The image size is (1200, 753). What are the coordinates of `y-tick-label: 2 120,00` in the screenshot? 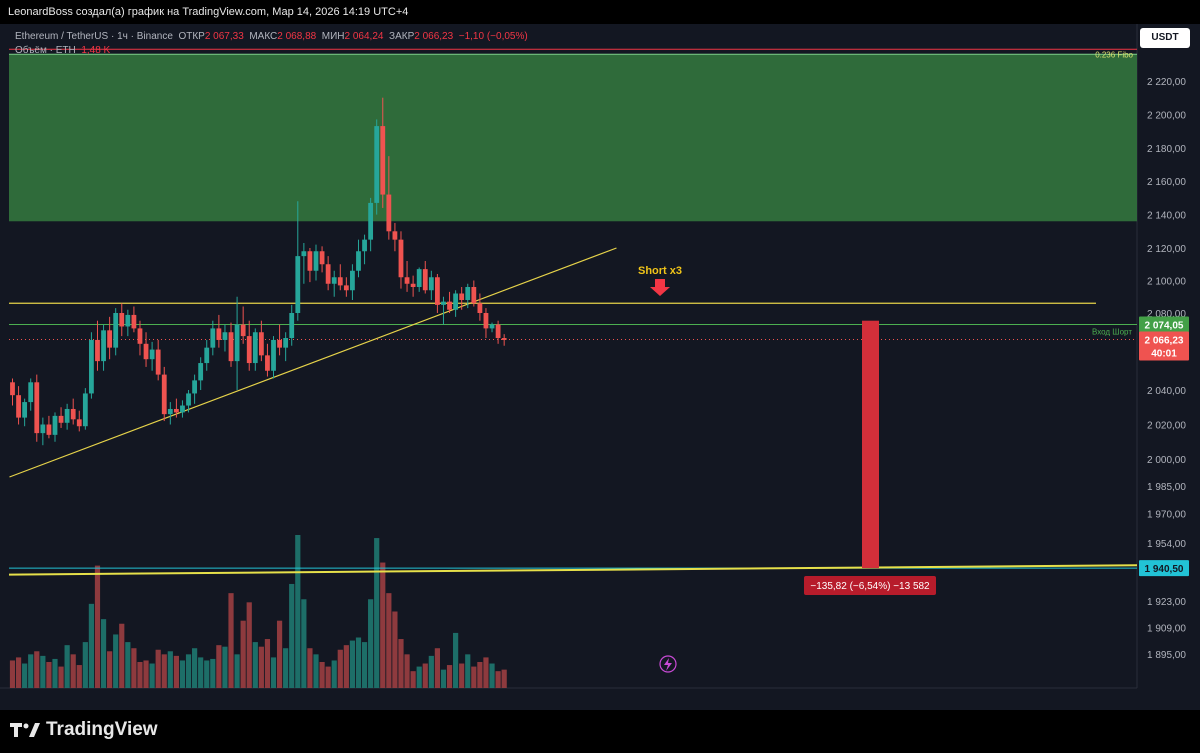 It's located at (1166, 249).